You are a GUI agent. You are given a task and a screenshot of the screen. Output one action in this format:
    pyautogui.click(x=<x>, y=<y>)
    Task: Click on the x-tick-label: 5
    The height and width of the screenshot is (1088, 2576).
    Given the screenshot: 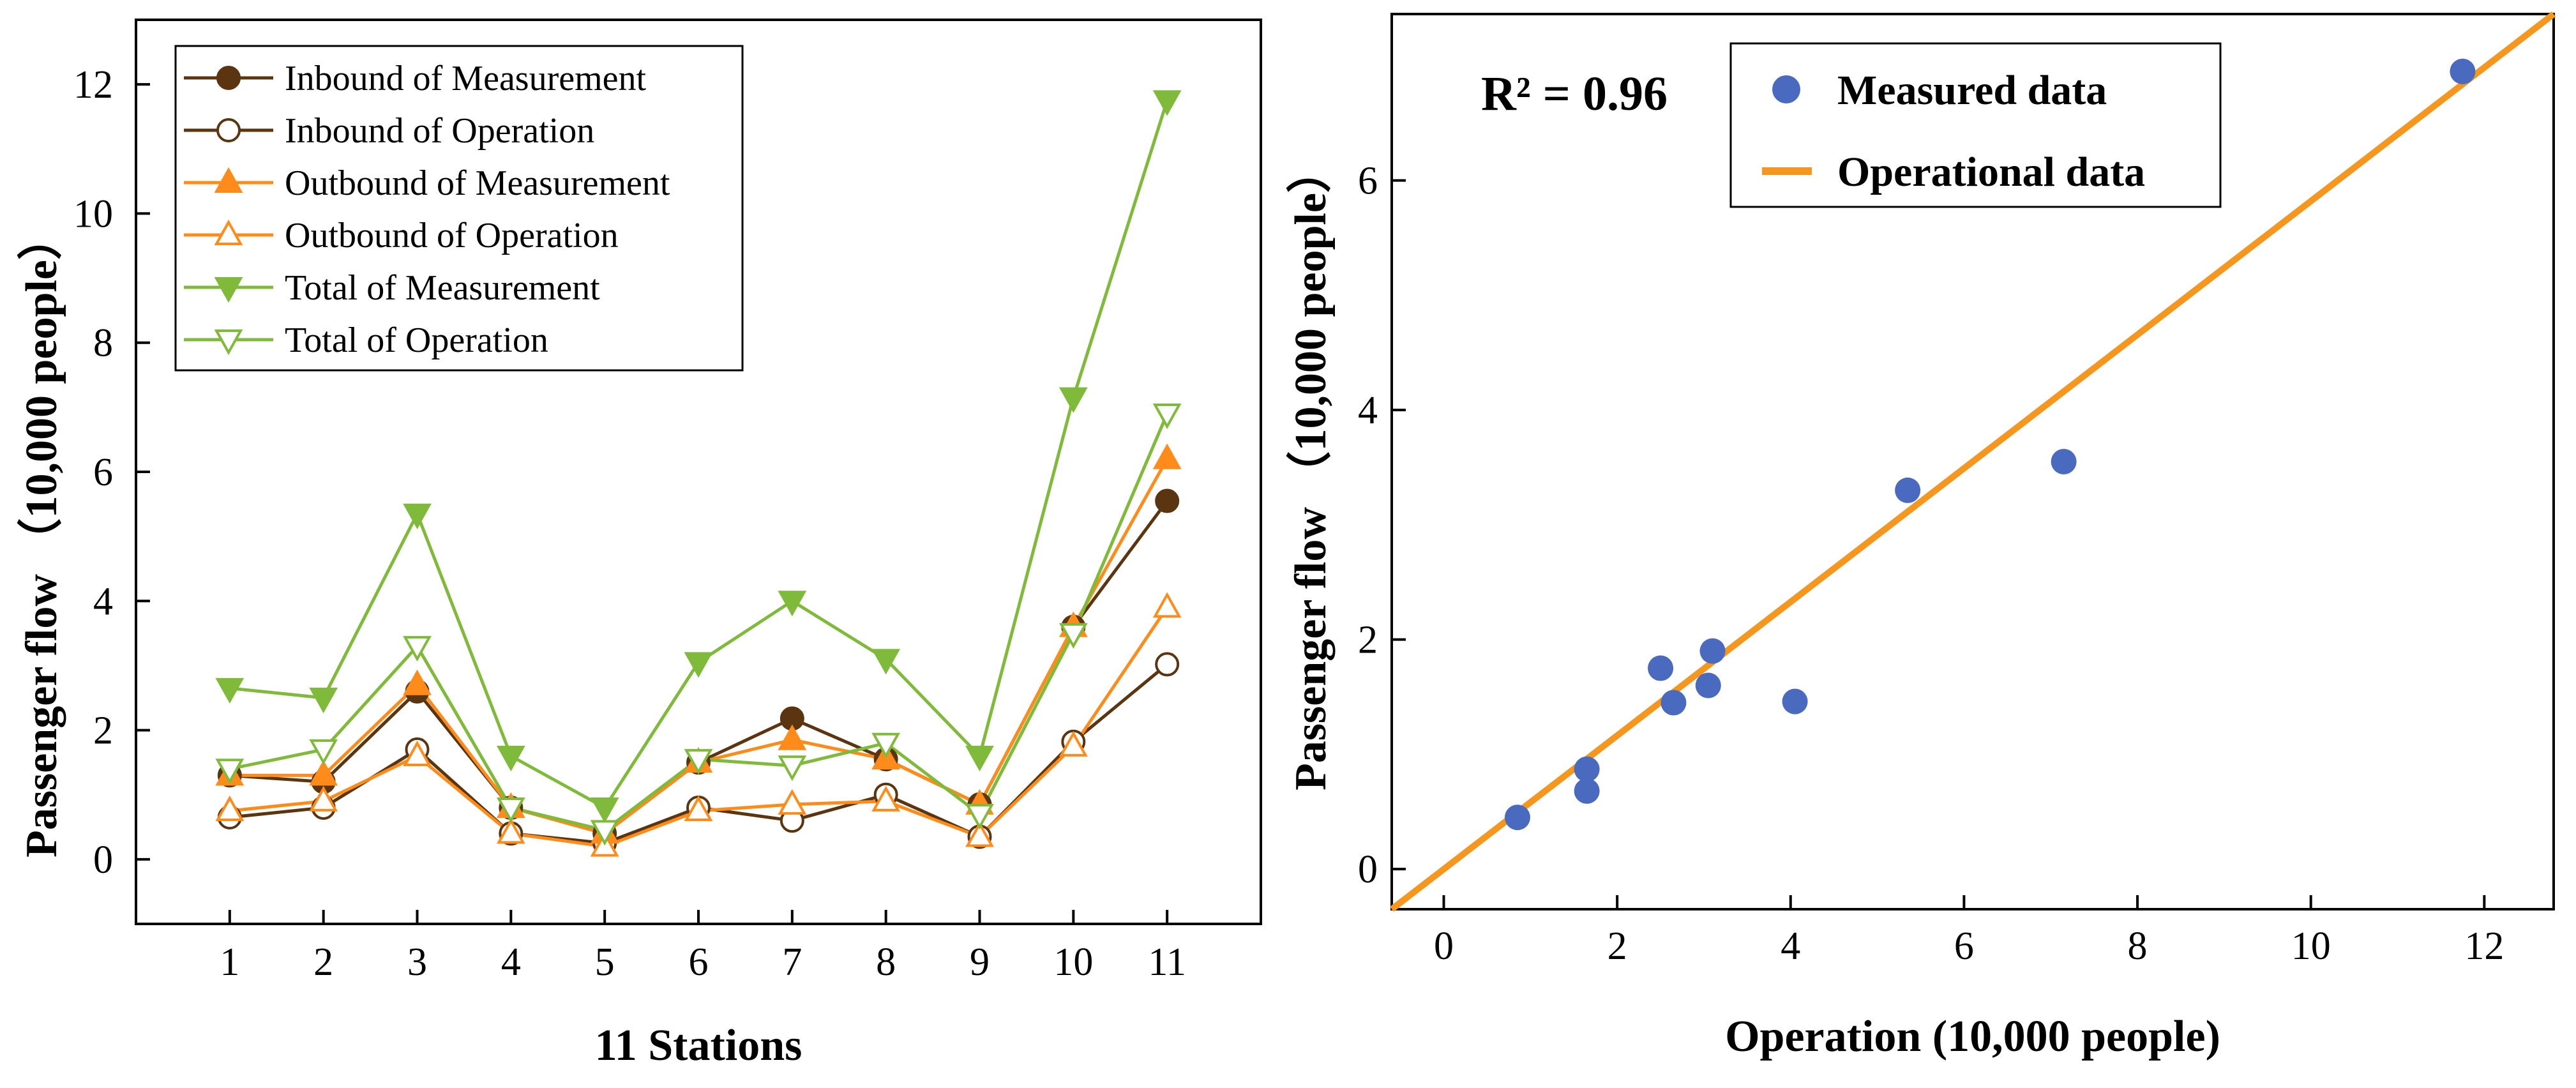 What is the action you would take?
    pyautogui.click(x=605, y=962)
    